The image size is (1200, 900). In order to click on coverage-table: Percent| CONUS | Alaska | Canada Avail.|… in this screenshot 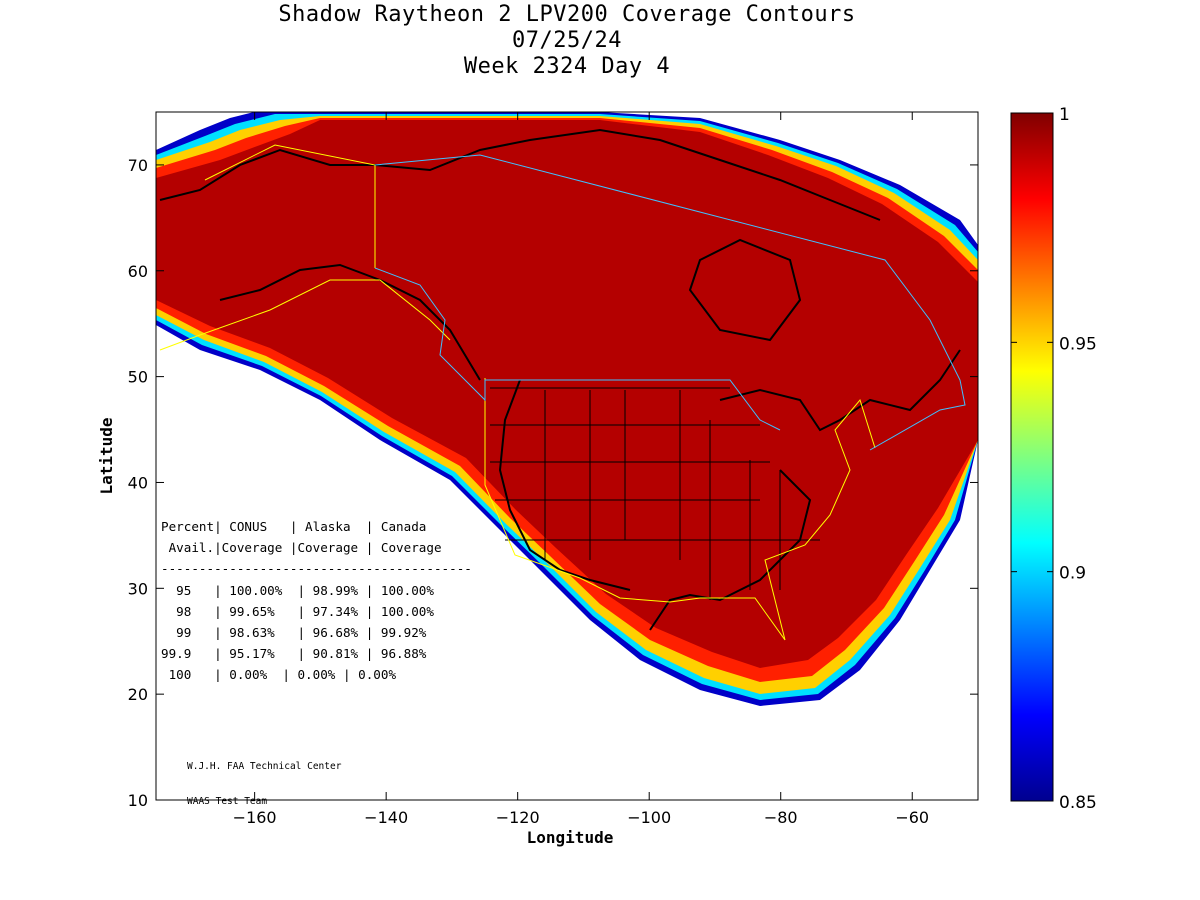, I will do `click(316, 601)`.